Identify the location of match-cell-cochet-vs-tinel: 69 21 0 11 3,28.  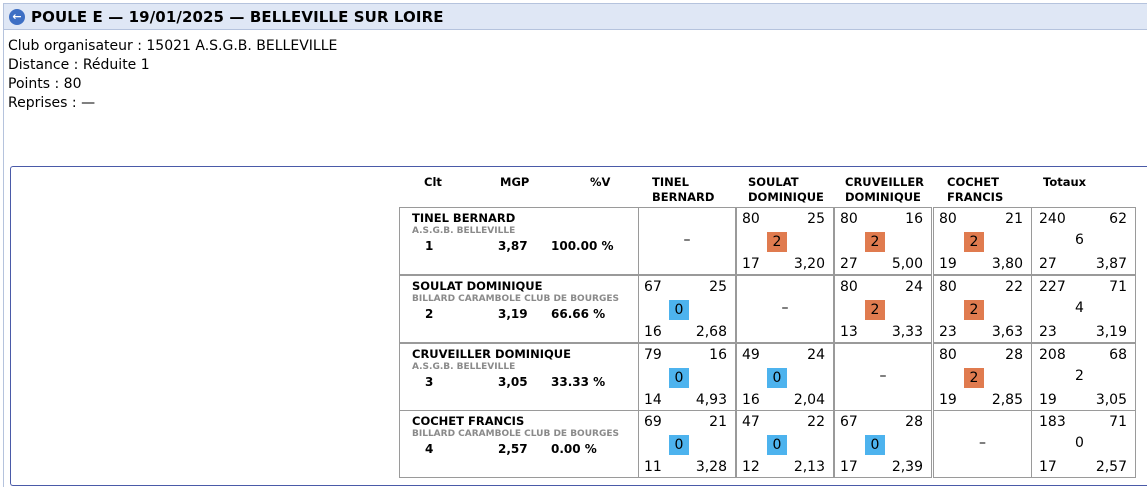
(687, 444).